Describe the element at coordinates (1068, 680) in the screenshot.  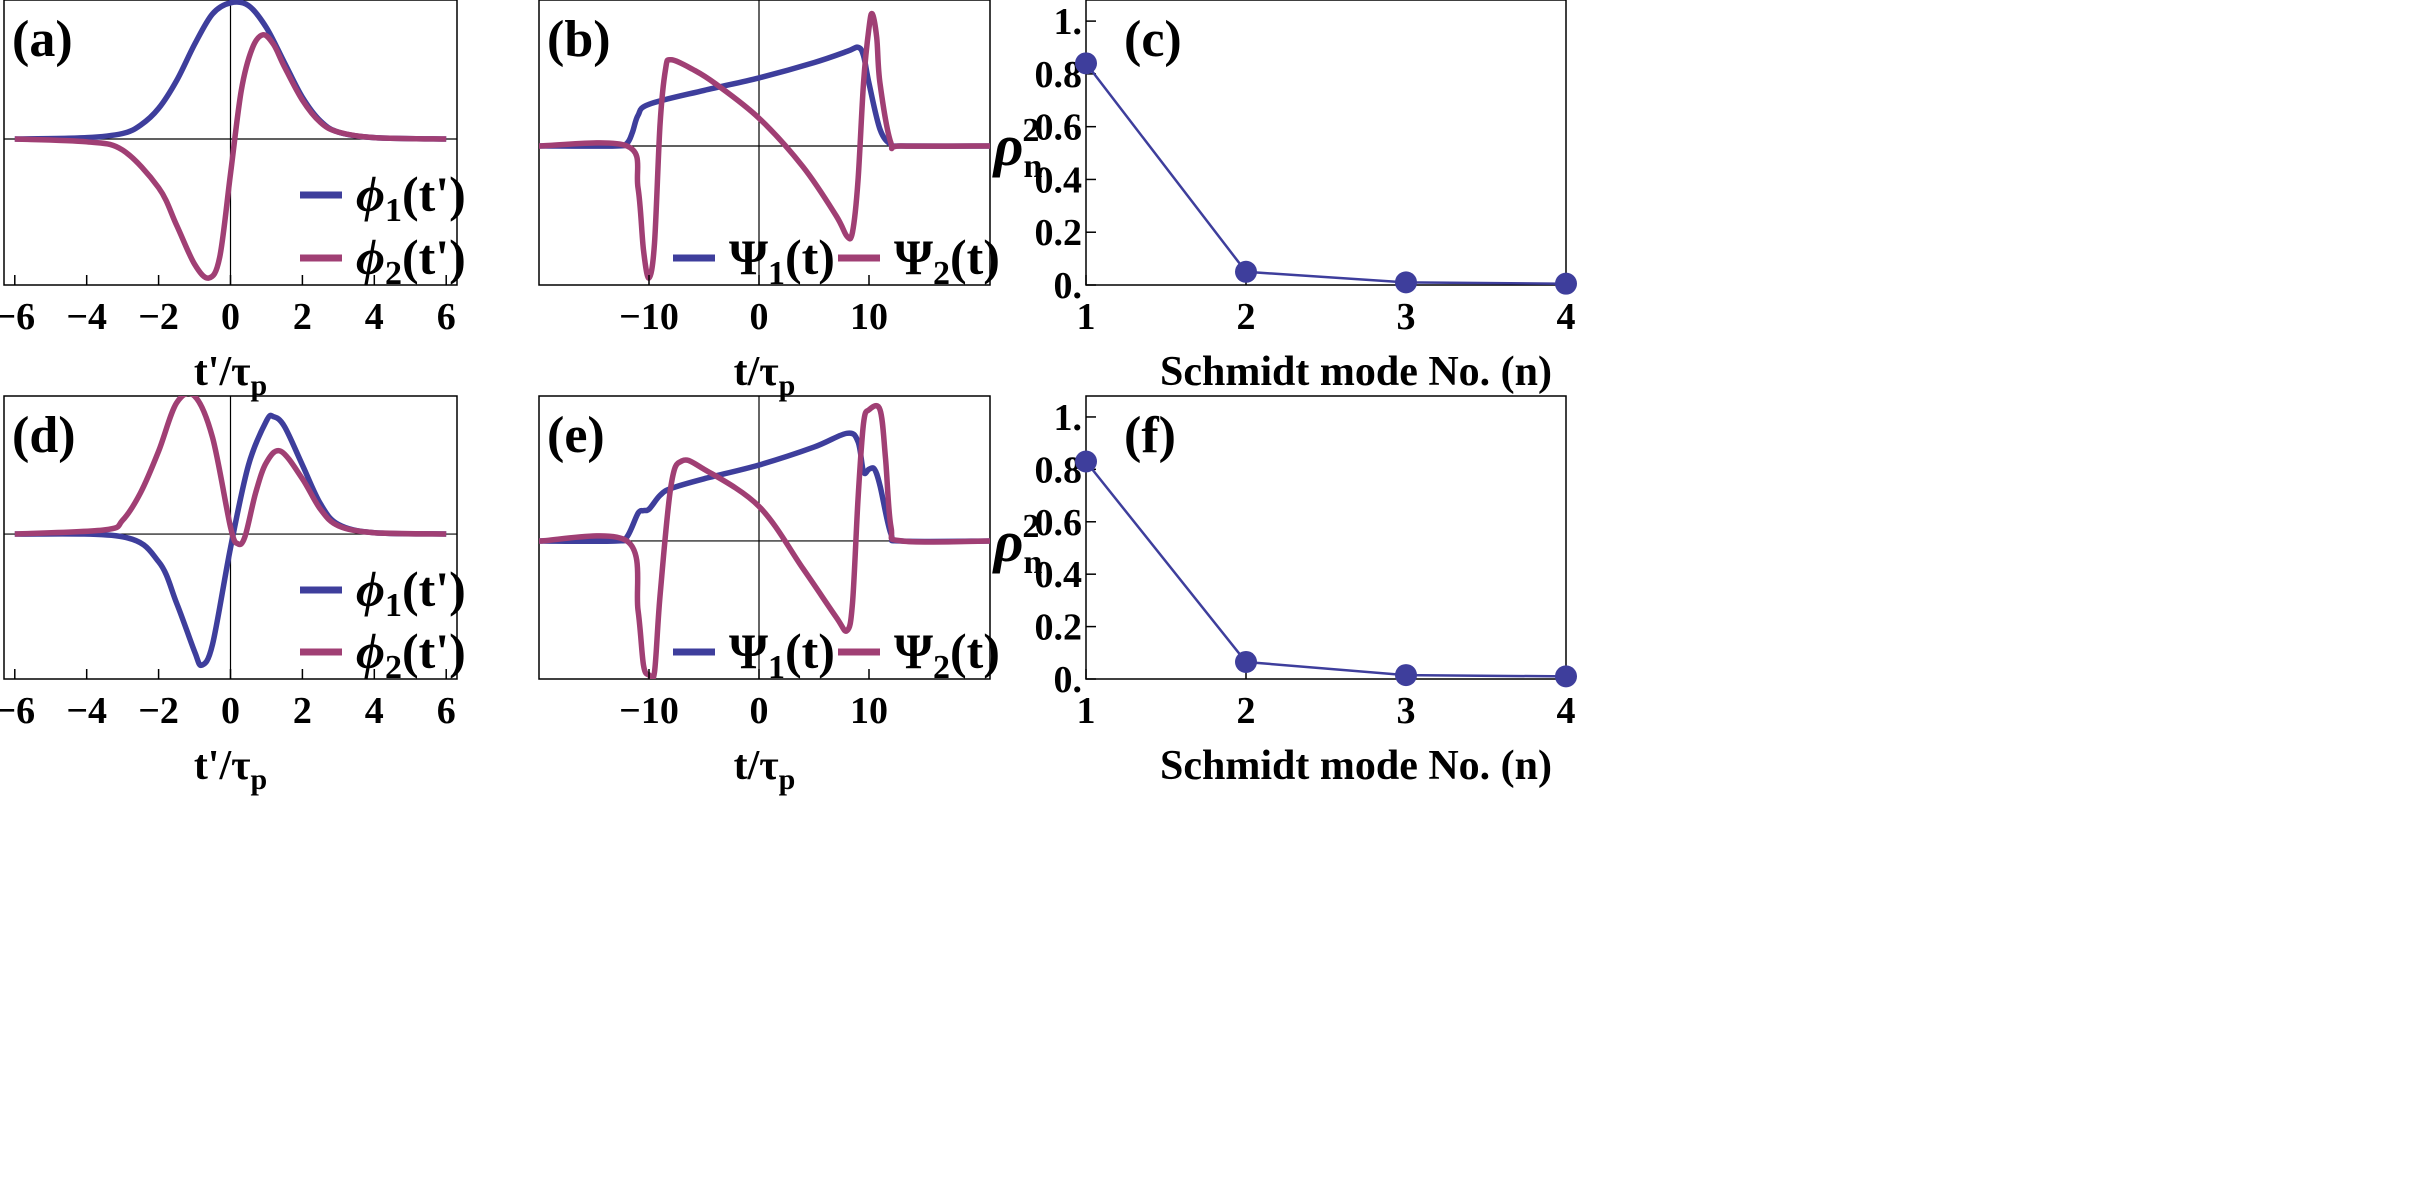
I see `y-tick-label: 0.` at that location.